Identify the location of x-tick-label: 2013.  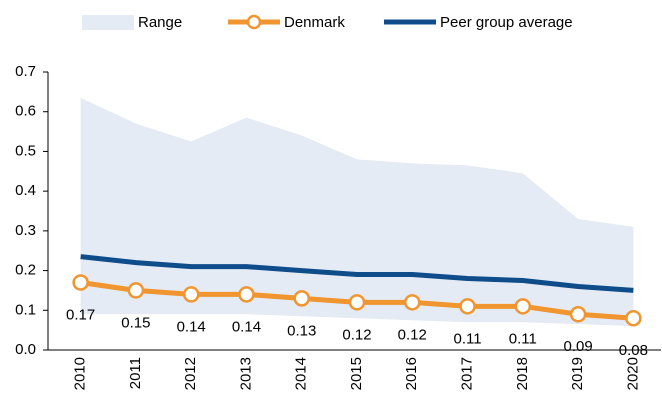
(245, 373).